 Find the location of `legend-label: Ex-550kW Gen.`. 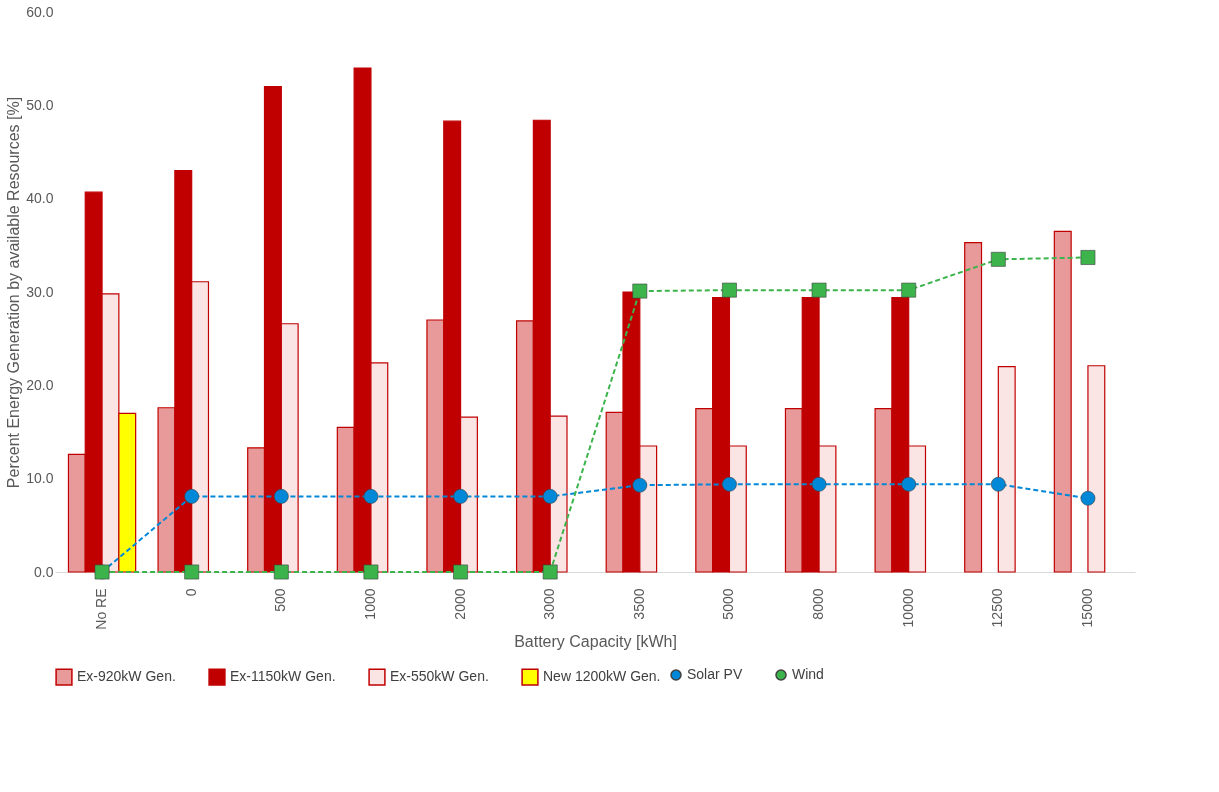

legend-label: Ex-550kW Gen. is located at coordinates (439, 676).